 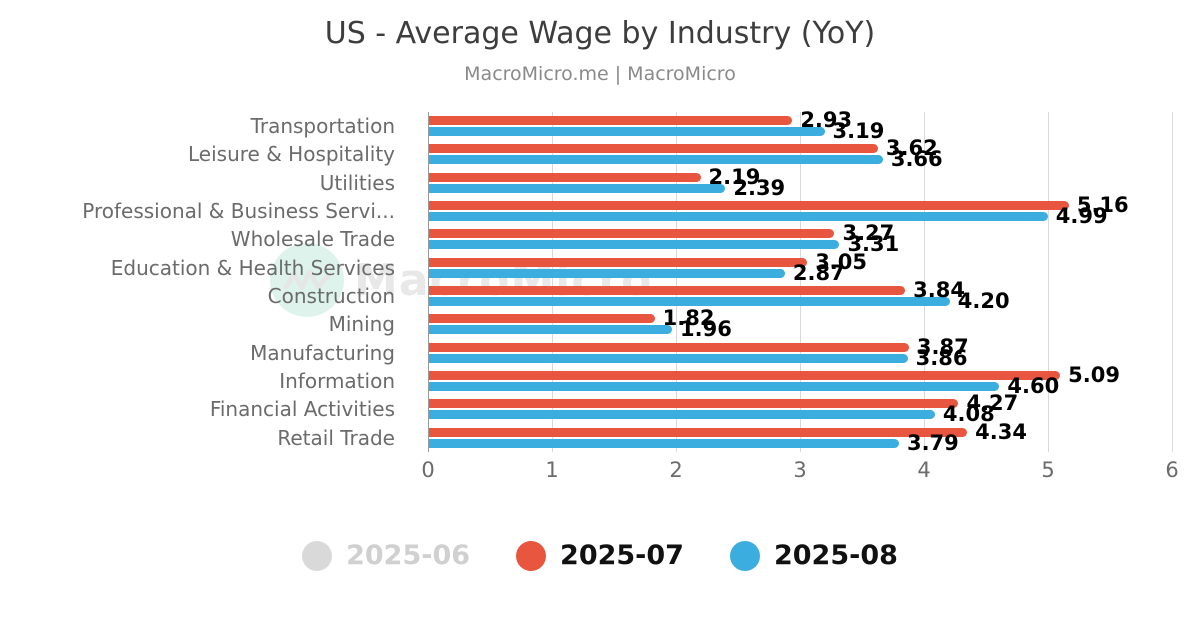 I want to click on bar-value-label-2025-08: 3.86, so click(x=941, y=357).